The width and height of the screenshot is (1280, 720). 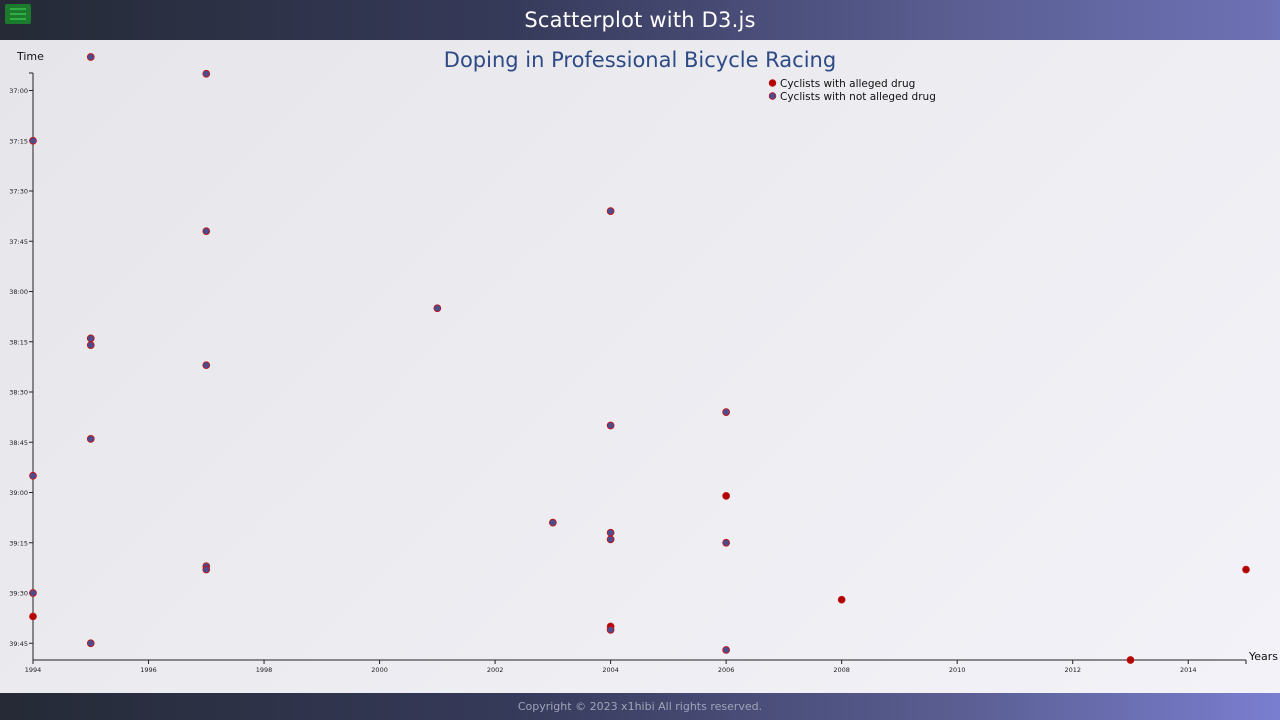 What do you see at coordinates (772, 83) in the screenshot?
I see `legend-marker-doping` at bounding box center [772, 83].